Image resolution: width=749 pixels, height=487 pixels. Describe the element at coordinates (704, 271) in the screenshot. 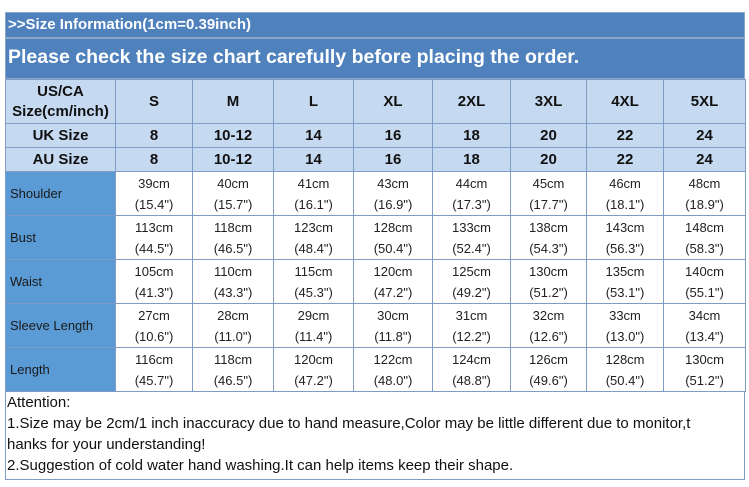

I see `cm-value: 140cm` at that location.